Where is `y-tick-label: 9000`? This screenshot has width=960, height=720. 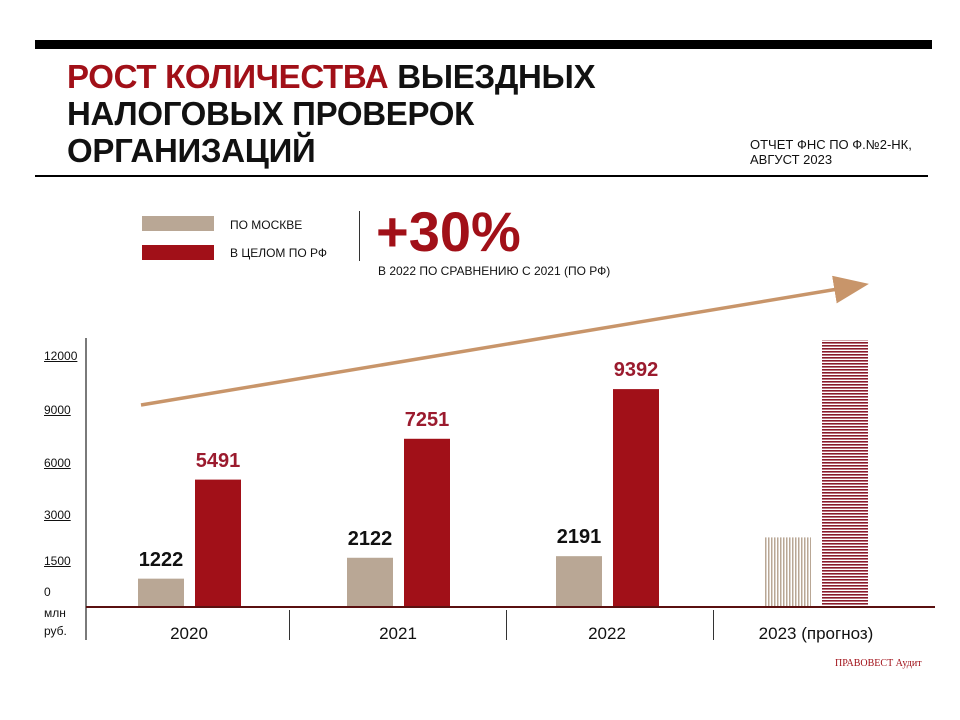
y-tick-label: 9000 is located at coordinates (57, 410).